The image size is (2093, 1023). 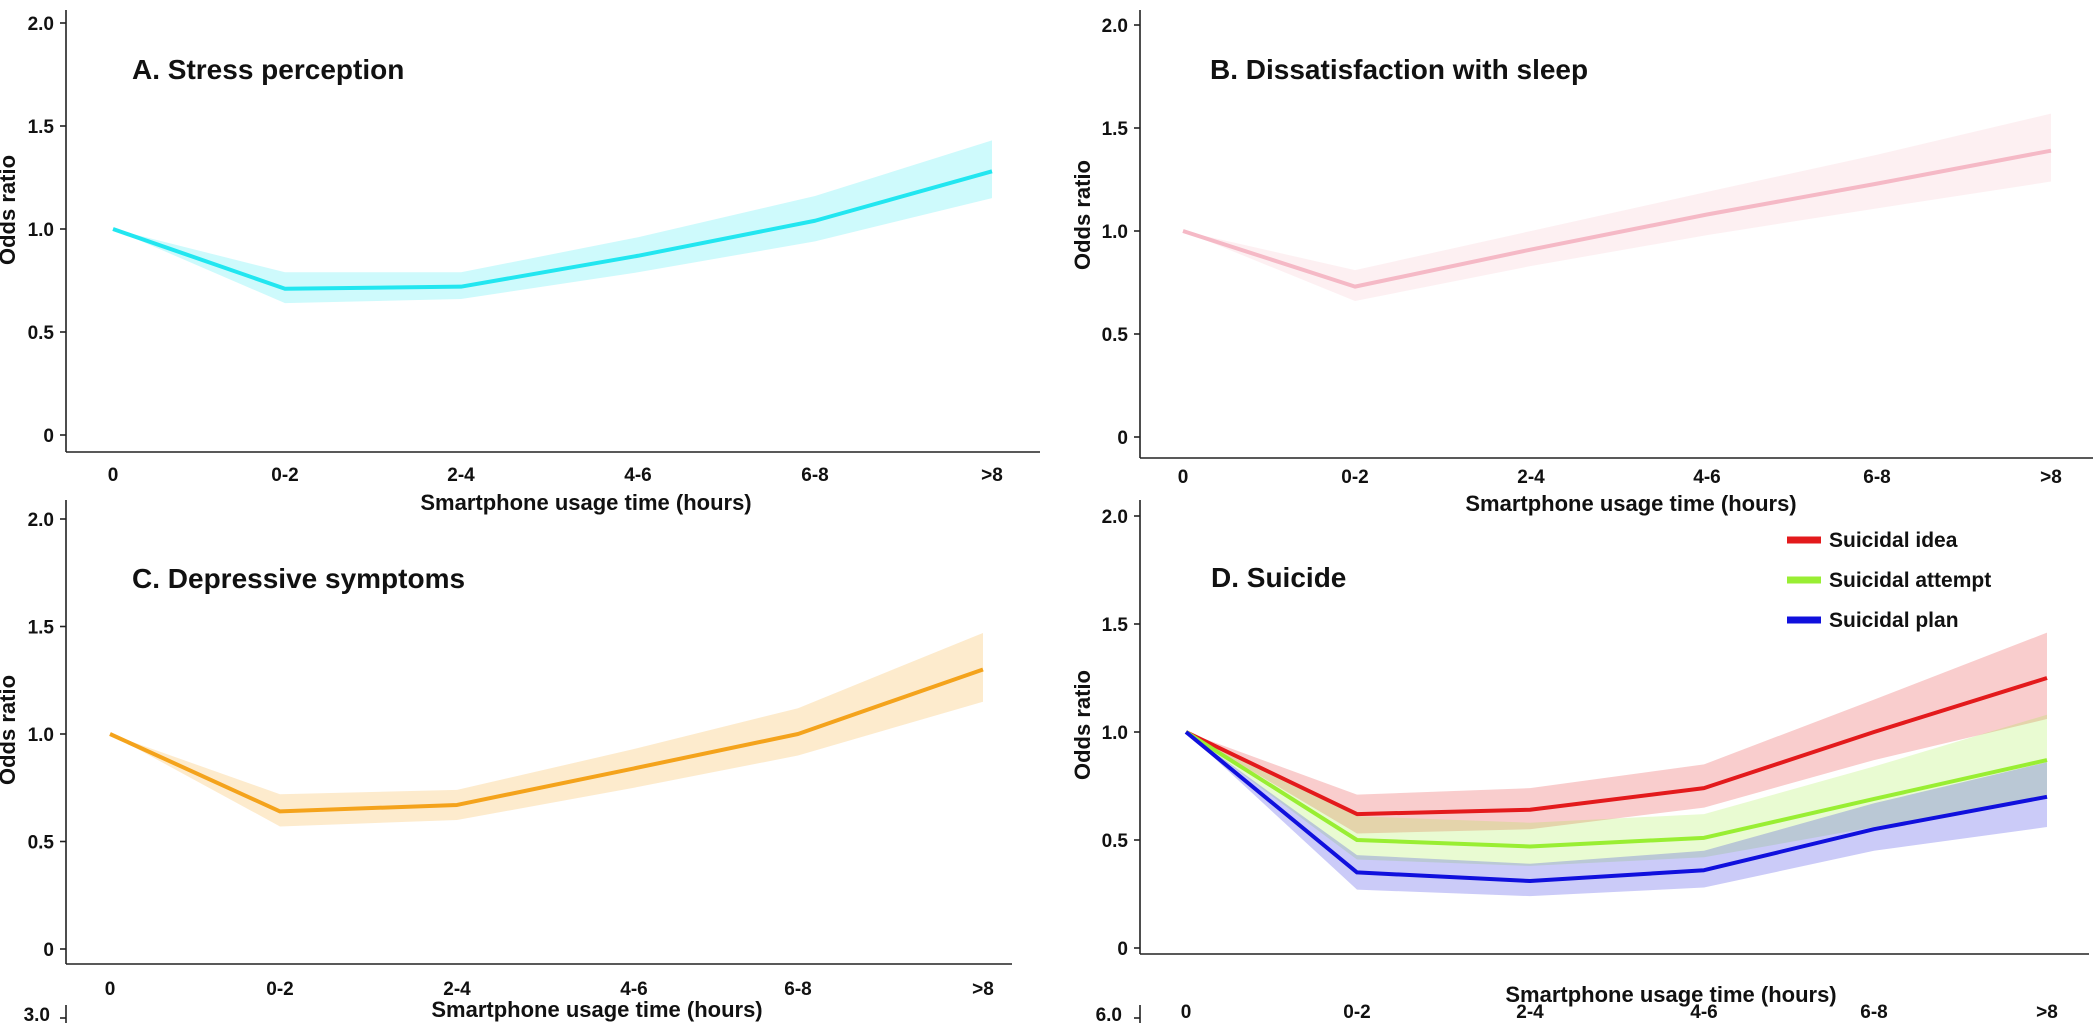 I want to click on panel-title: C. Depressive symptoms, so click(x=298, y=578).